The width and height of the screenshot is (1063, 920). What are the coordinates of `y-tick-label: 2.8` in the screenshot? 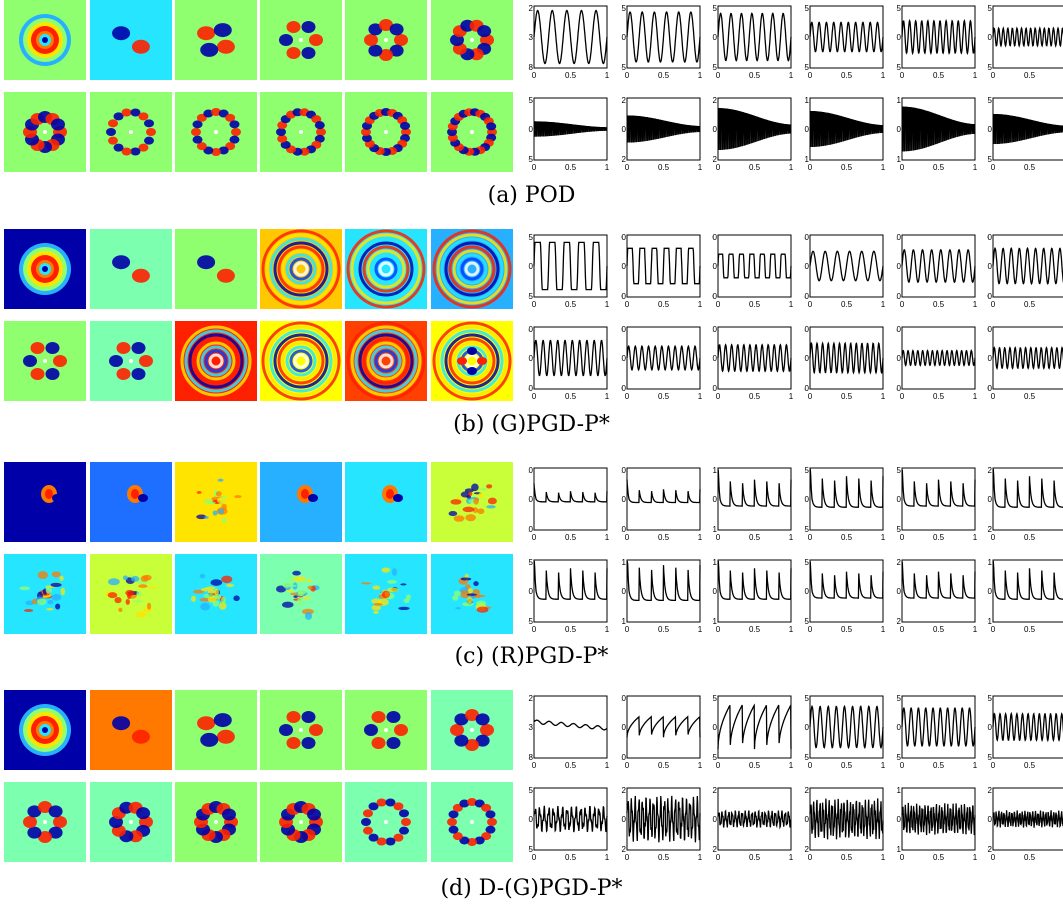 It's located at (531, 67).